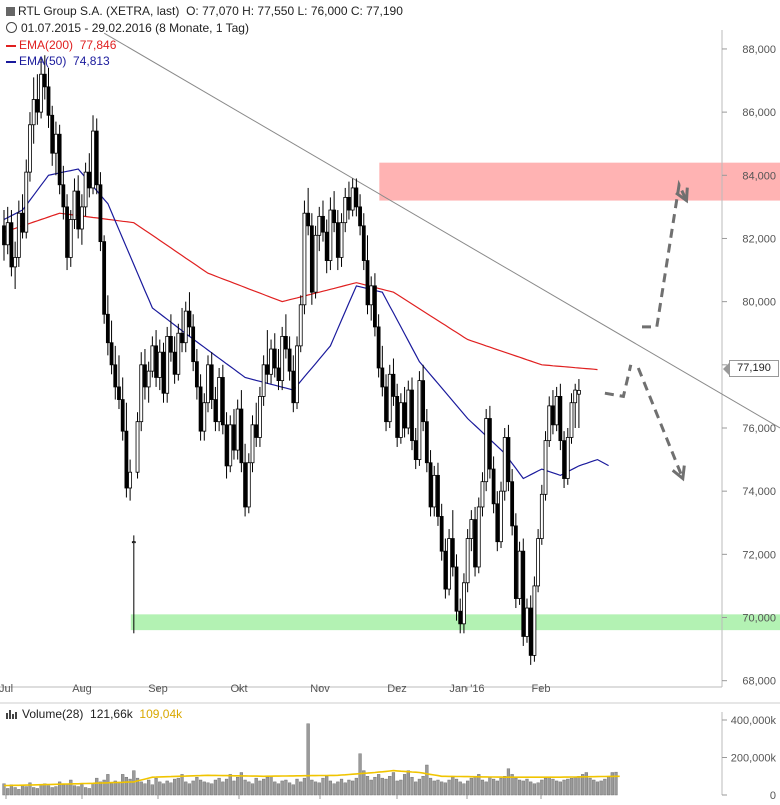  What do you see at coordinates (759, 429) in the screenshot?
I see `y-tick-label: 76,000` at bounding box center [759, 429].